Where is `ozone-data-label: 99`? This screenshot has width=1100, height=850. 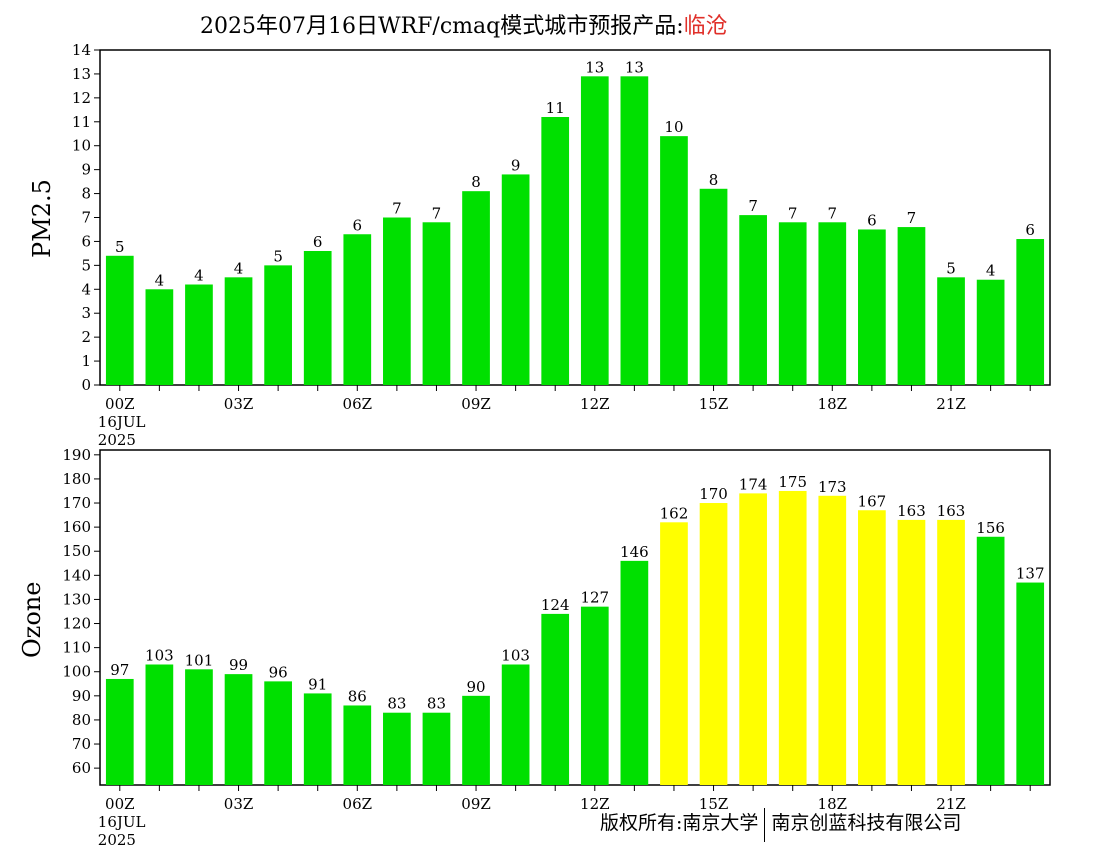 ozone-data-label: 99 is located at coordinates (238, 665).